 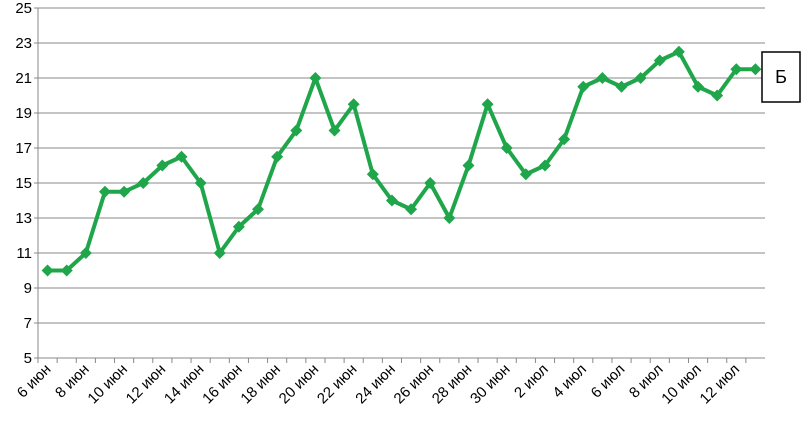 What do you see at coordinates (23, 8) in the screenshot?
I see `y-tick-label: 25` at bounding box center [23, 8].